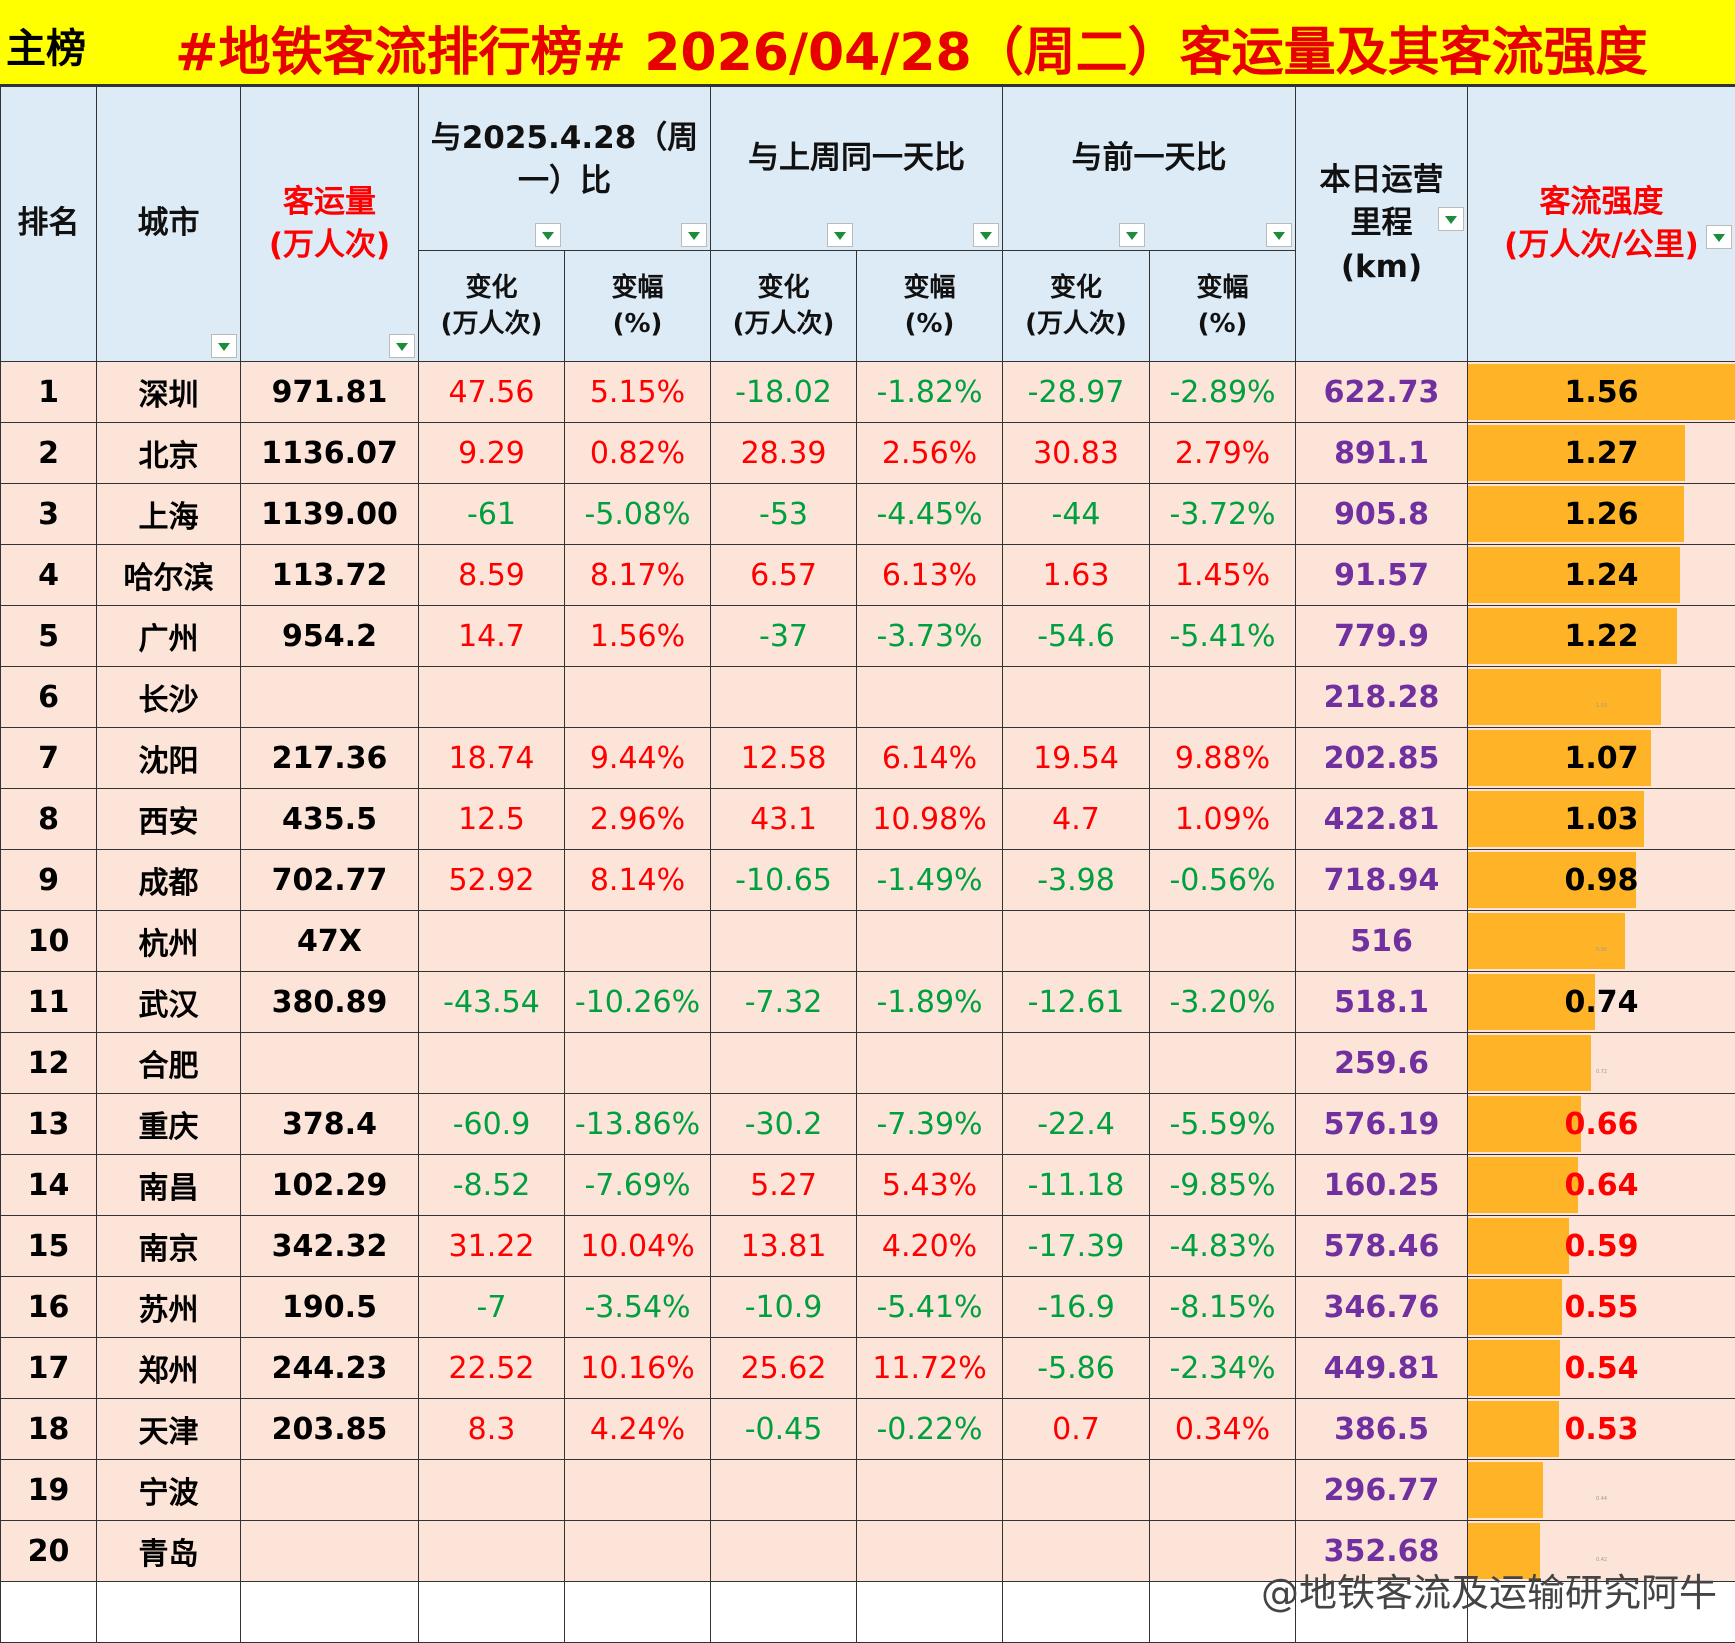  I want to click on rank-cell: 1, so click(49, 392).